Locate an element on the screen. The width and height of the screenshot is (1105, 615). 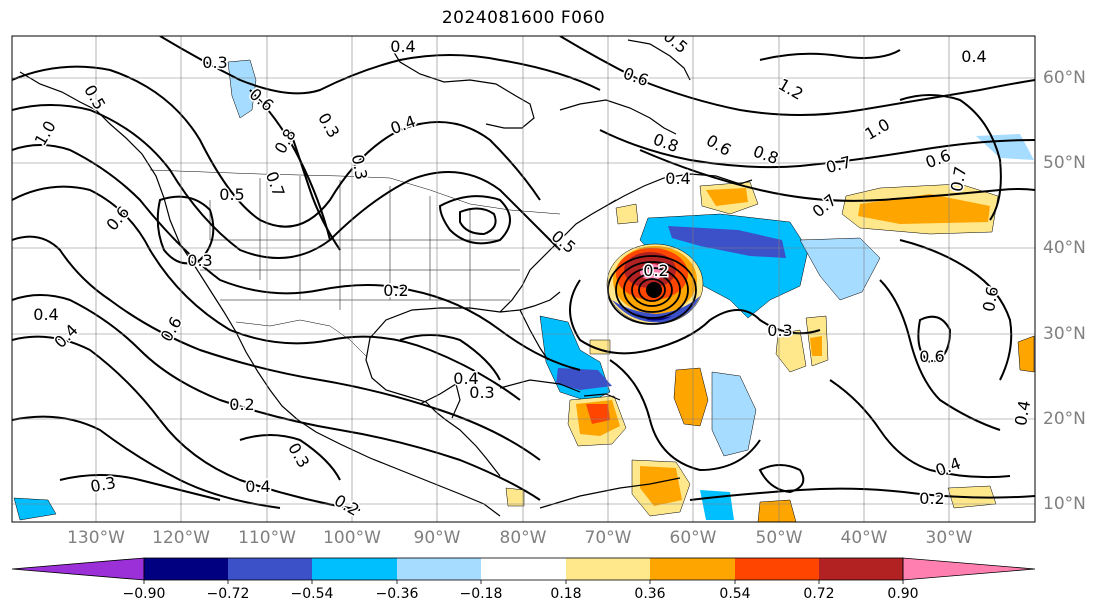
lon-label: 50°W is located at coordinates (779, 538).